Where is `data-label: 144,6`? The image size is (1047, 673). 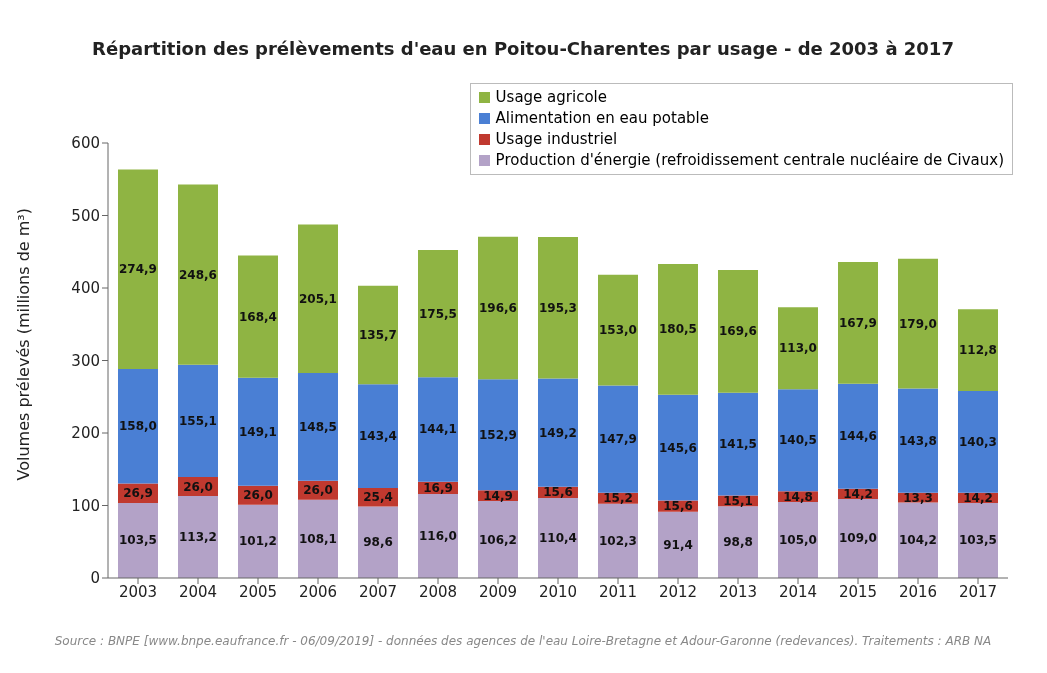 data-label: 144,6 is located at coordinates (858, 436).